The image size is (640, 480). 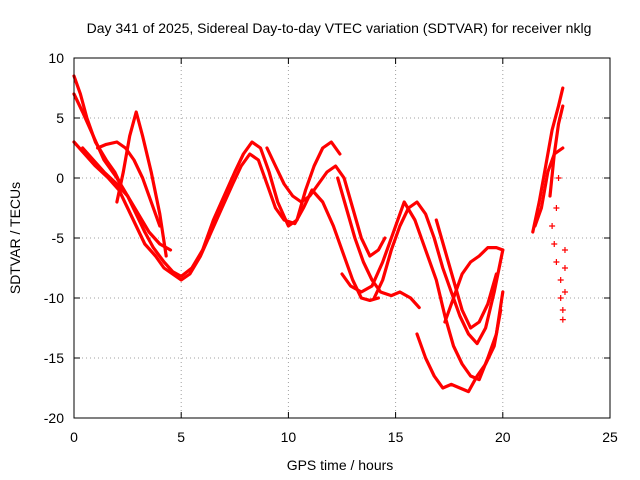 What do you see at coordinates (58, 238) in the screenshot?
I see `y-tick-label: -5` at bounding box center [58, 238].